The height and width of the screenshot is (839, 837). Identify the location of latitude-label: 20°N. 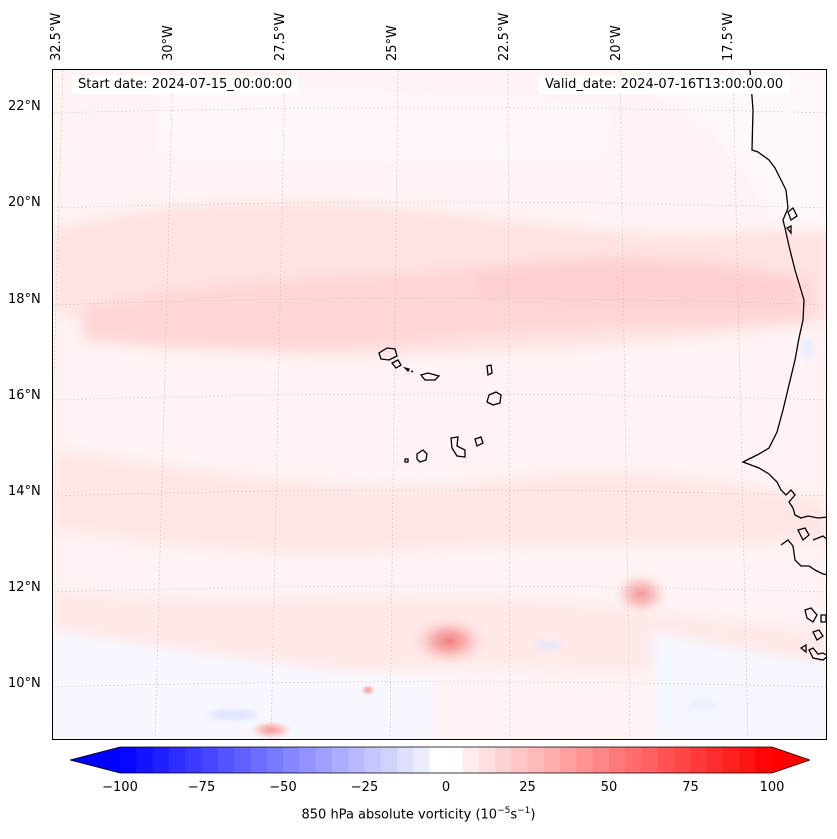
(24, 202).